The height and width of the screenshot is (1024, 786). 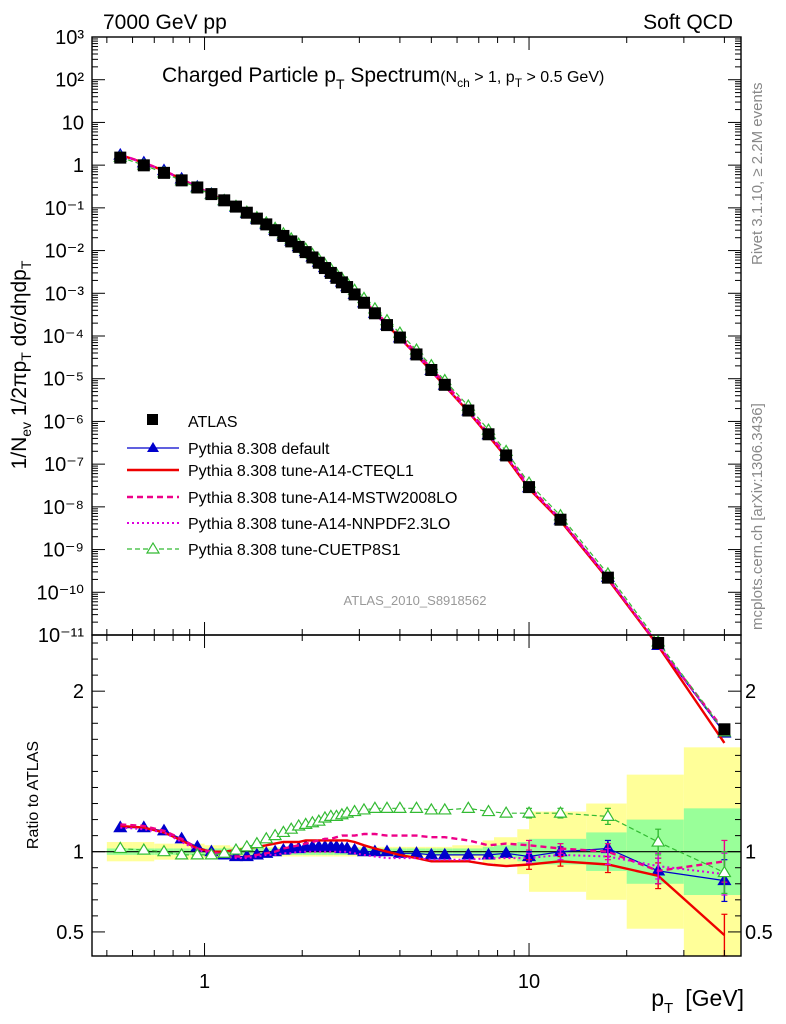 I want to click on y-tick-label: 10⁻³, so click(x=65, y=294).